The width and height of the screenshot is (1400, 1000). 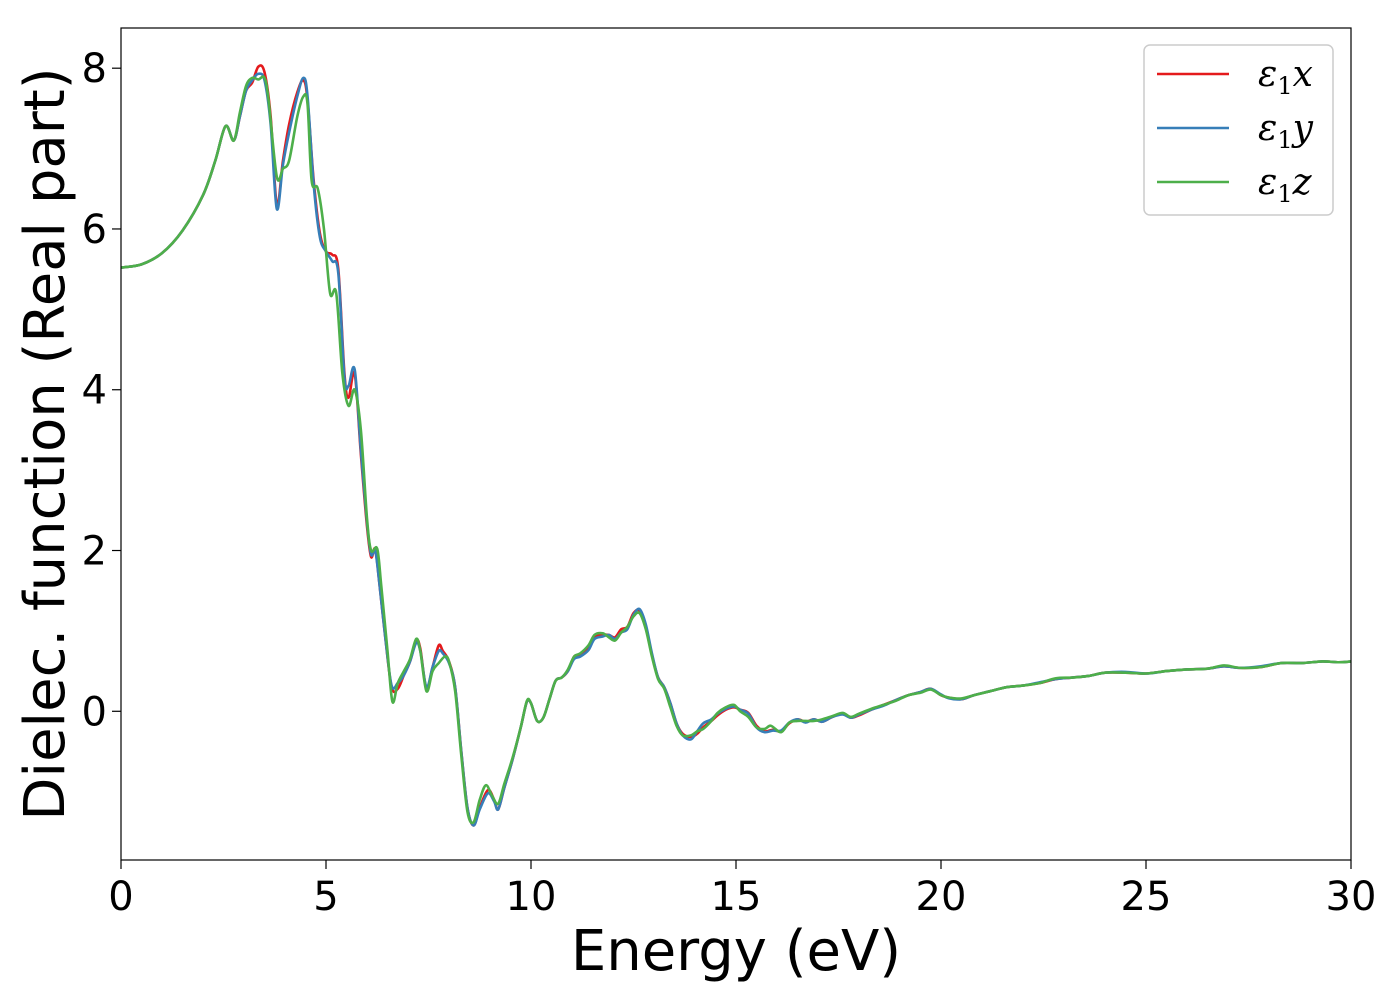 What do you see at coordinates (94, 552) in the screenshot?
I see `y-tick-label: 2` at bounding box center [94, 552].